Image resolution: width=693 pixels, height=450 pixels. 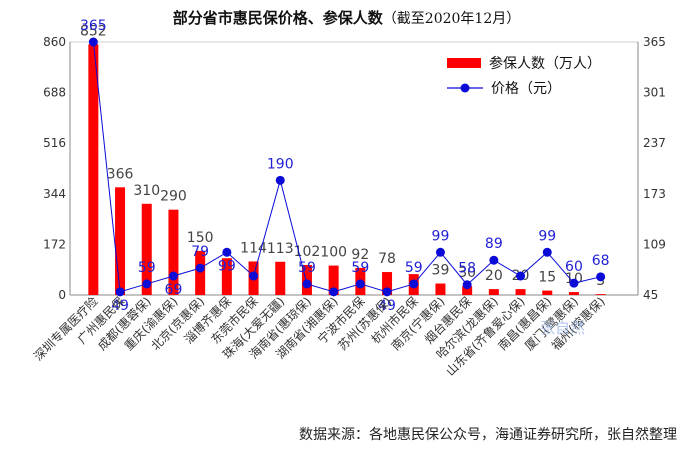 I want to click on bar-value-label: 290, so click(x=173, y=197).